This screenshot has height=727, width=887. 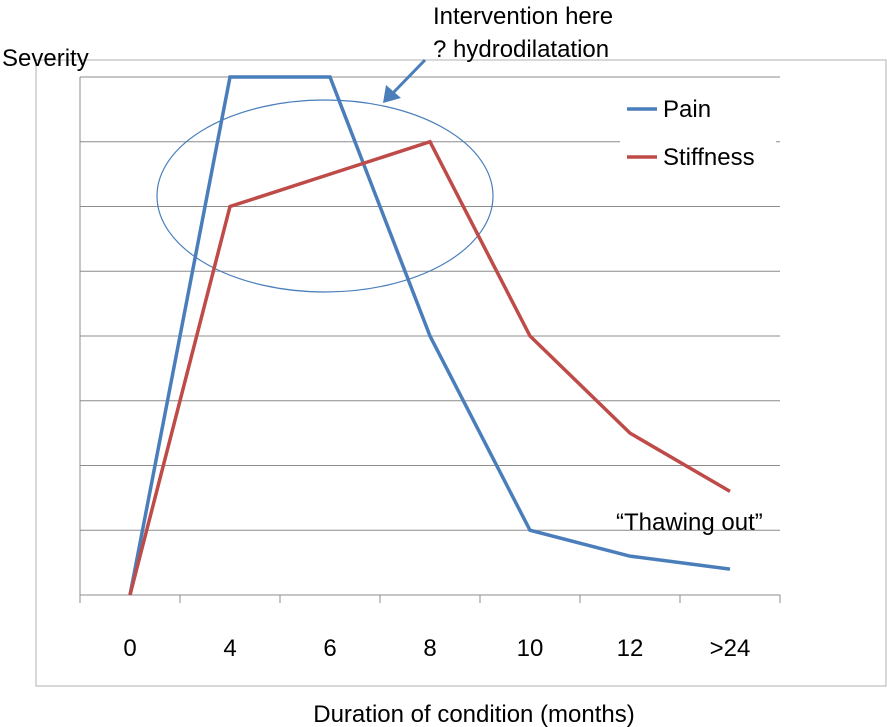 What do you see at coordinates (523, 33) in the screenshot?
I see `annotation-intervention: Intervention here ? hydrodilatation` at bounding box center [523, 33].